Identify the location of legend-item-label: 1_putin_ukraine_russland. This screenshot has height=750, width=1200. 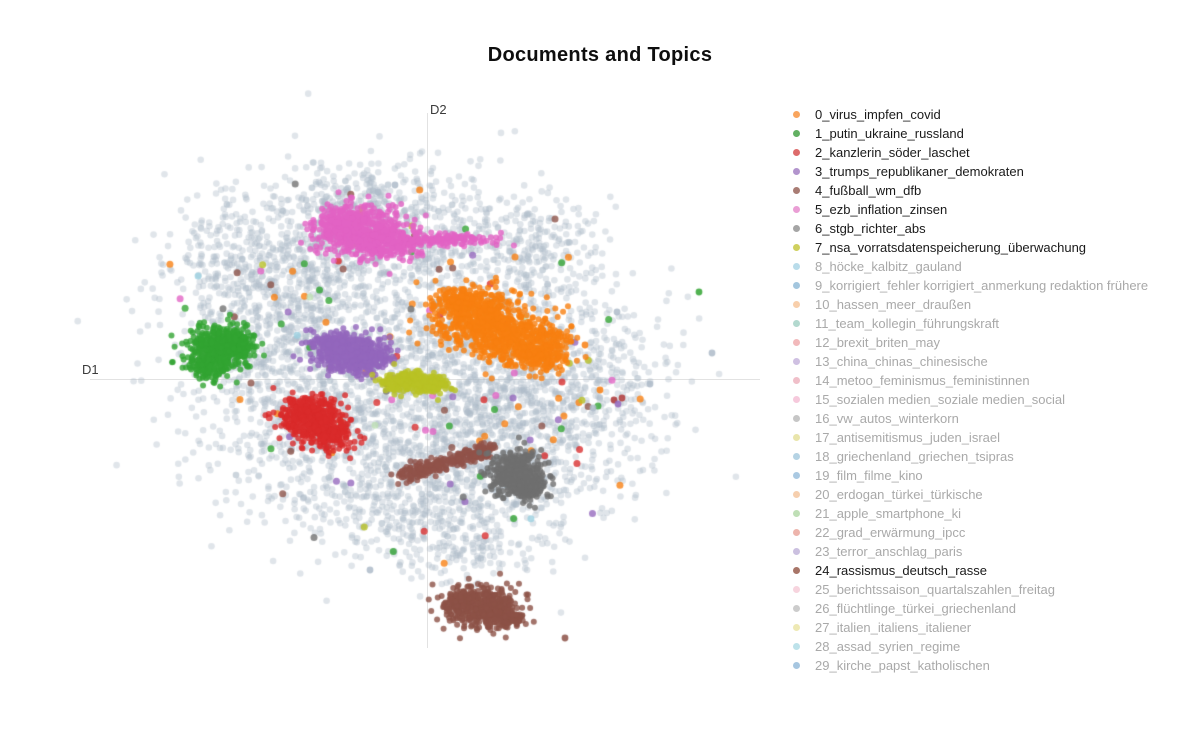
(889, 133).